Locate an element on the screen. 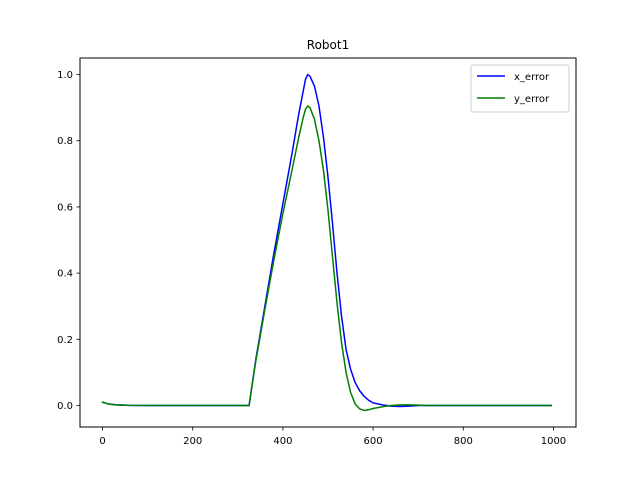 This screenshot has height=480, width=640. legend: x_error y_error is located at coordinates (520, 88).